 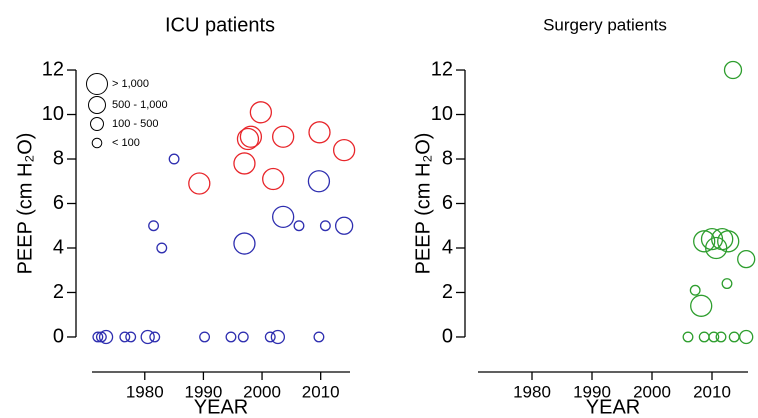 I want to click on chart-title: Surgery patients, so click(x=605, y=24).